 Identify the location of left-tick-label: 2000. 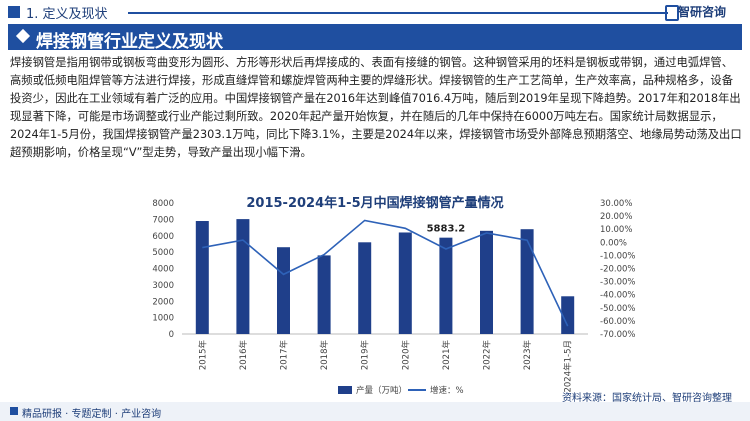
(163, 302).